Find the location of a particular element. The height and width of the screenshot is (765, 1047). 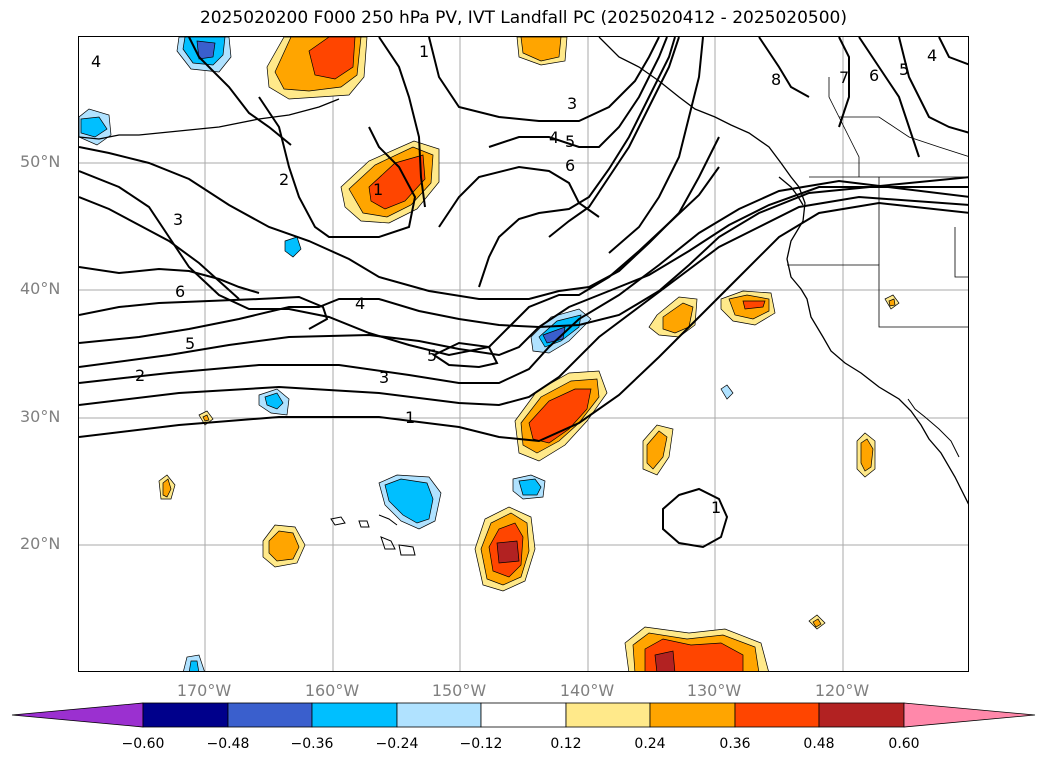

lat-label-30n: 30°N is located at coordinates (40, 416).